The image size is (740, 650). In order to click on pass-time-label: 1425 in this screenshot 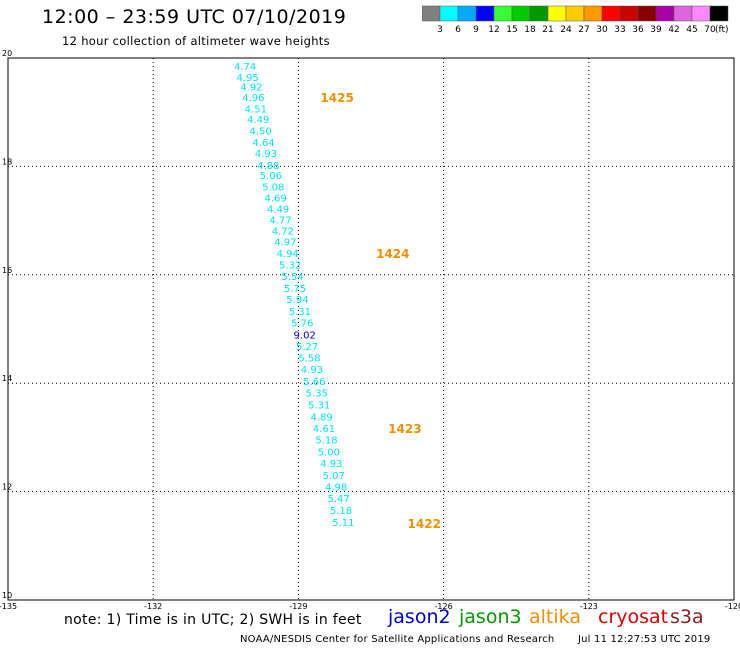, I will do `click(336, 98)`.